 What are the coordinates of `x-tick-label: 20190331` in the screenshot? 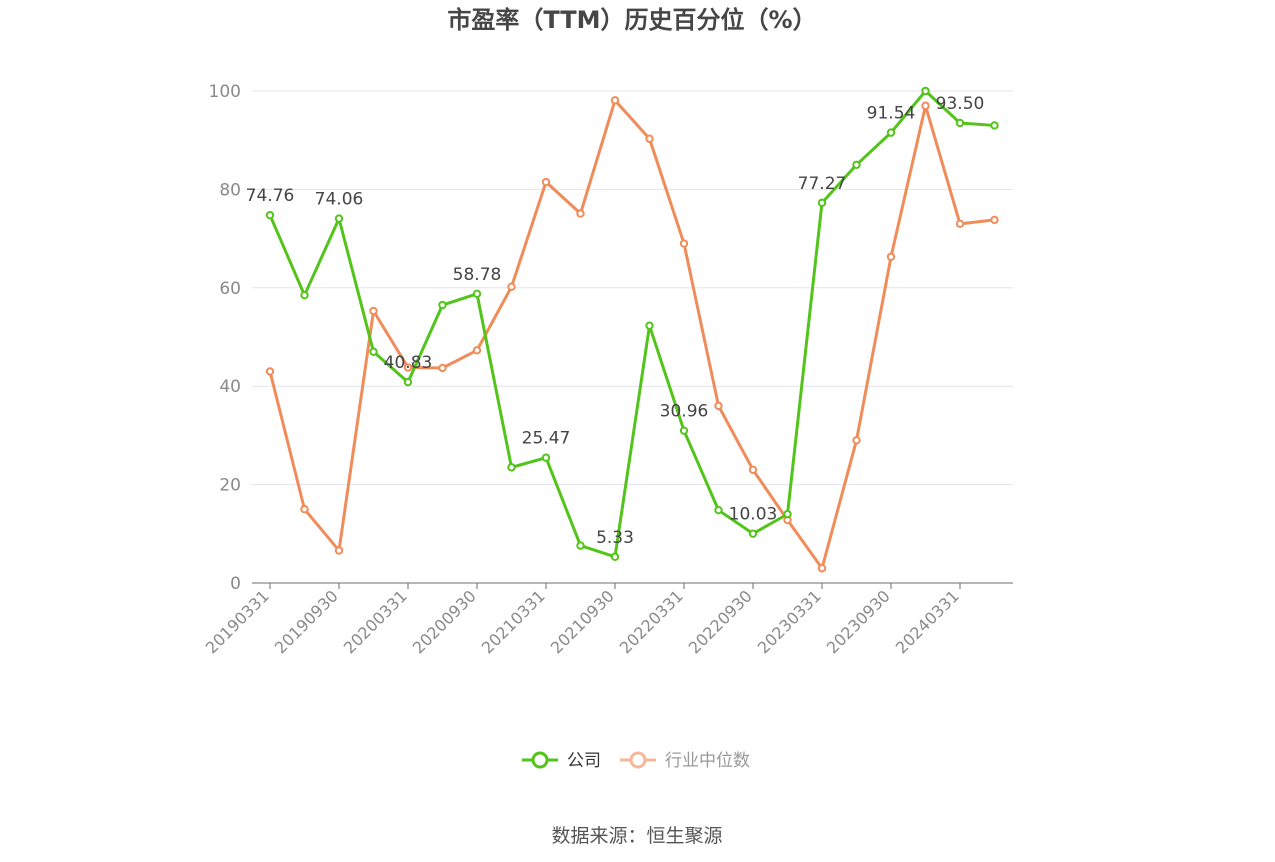 It's located at (237, 621).